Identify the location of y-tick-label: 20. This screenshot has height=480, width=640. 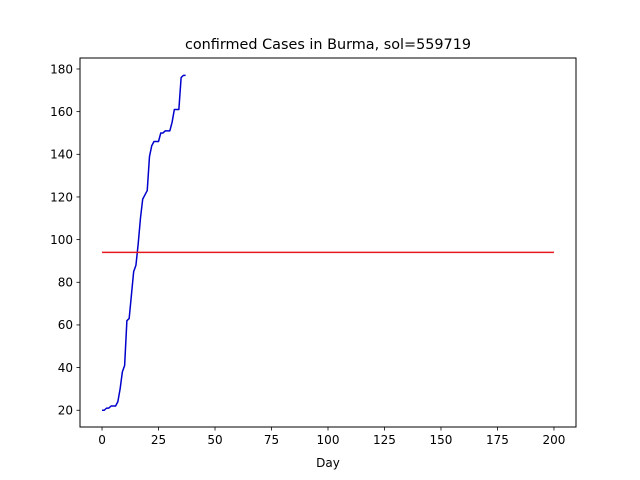
(65, 411).